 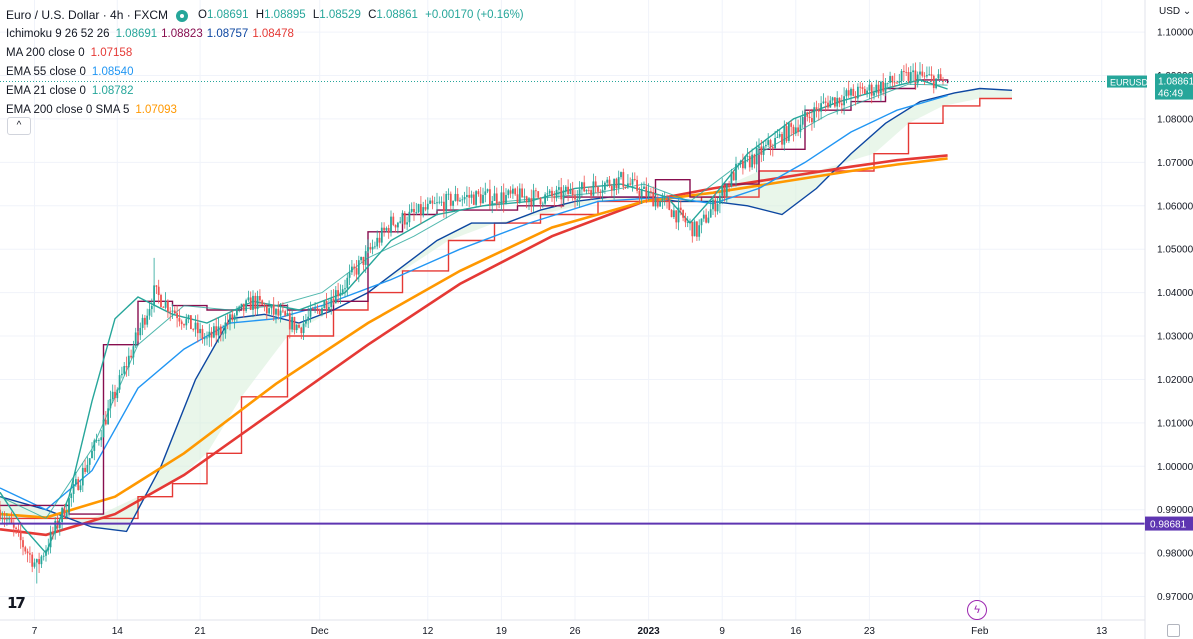 What do you see at coordinates (1175, 163) in the screenshot?
I see `price-tick-label: 1.07000` at bounding box center [1175, 163].